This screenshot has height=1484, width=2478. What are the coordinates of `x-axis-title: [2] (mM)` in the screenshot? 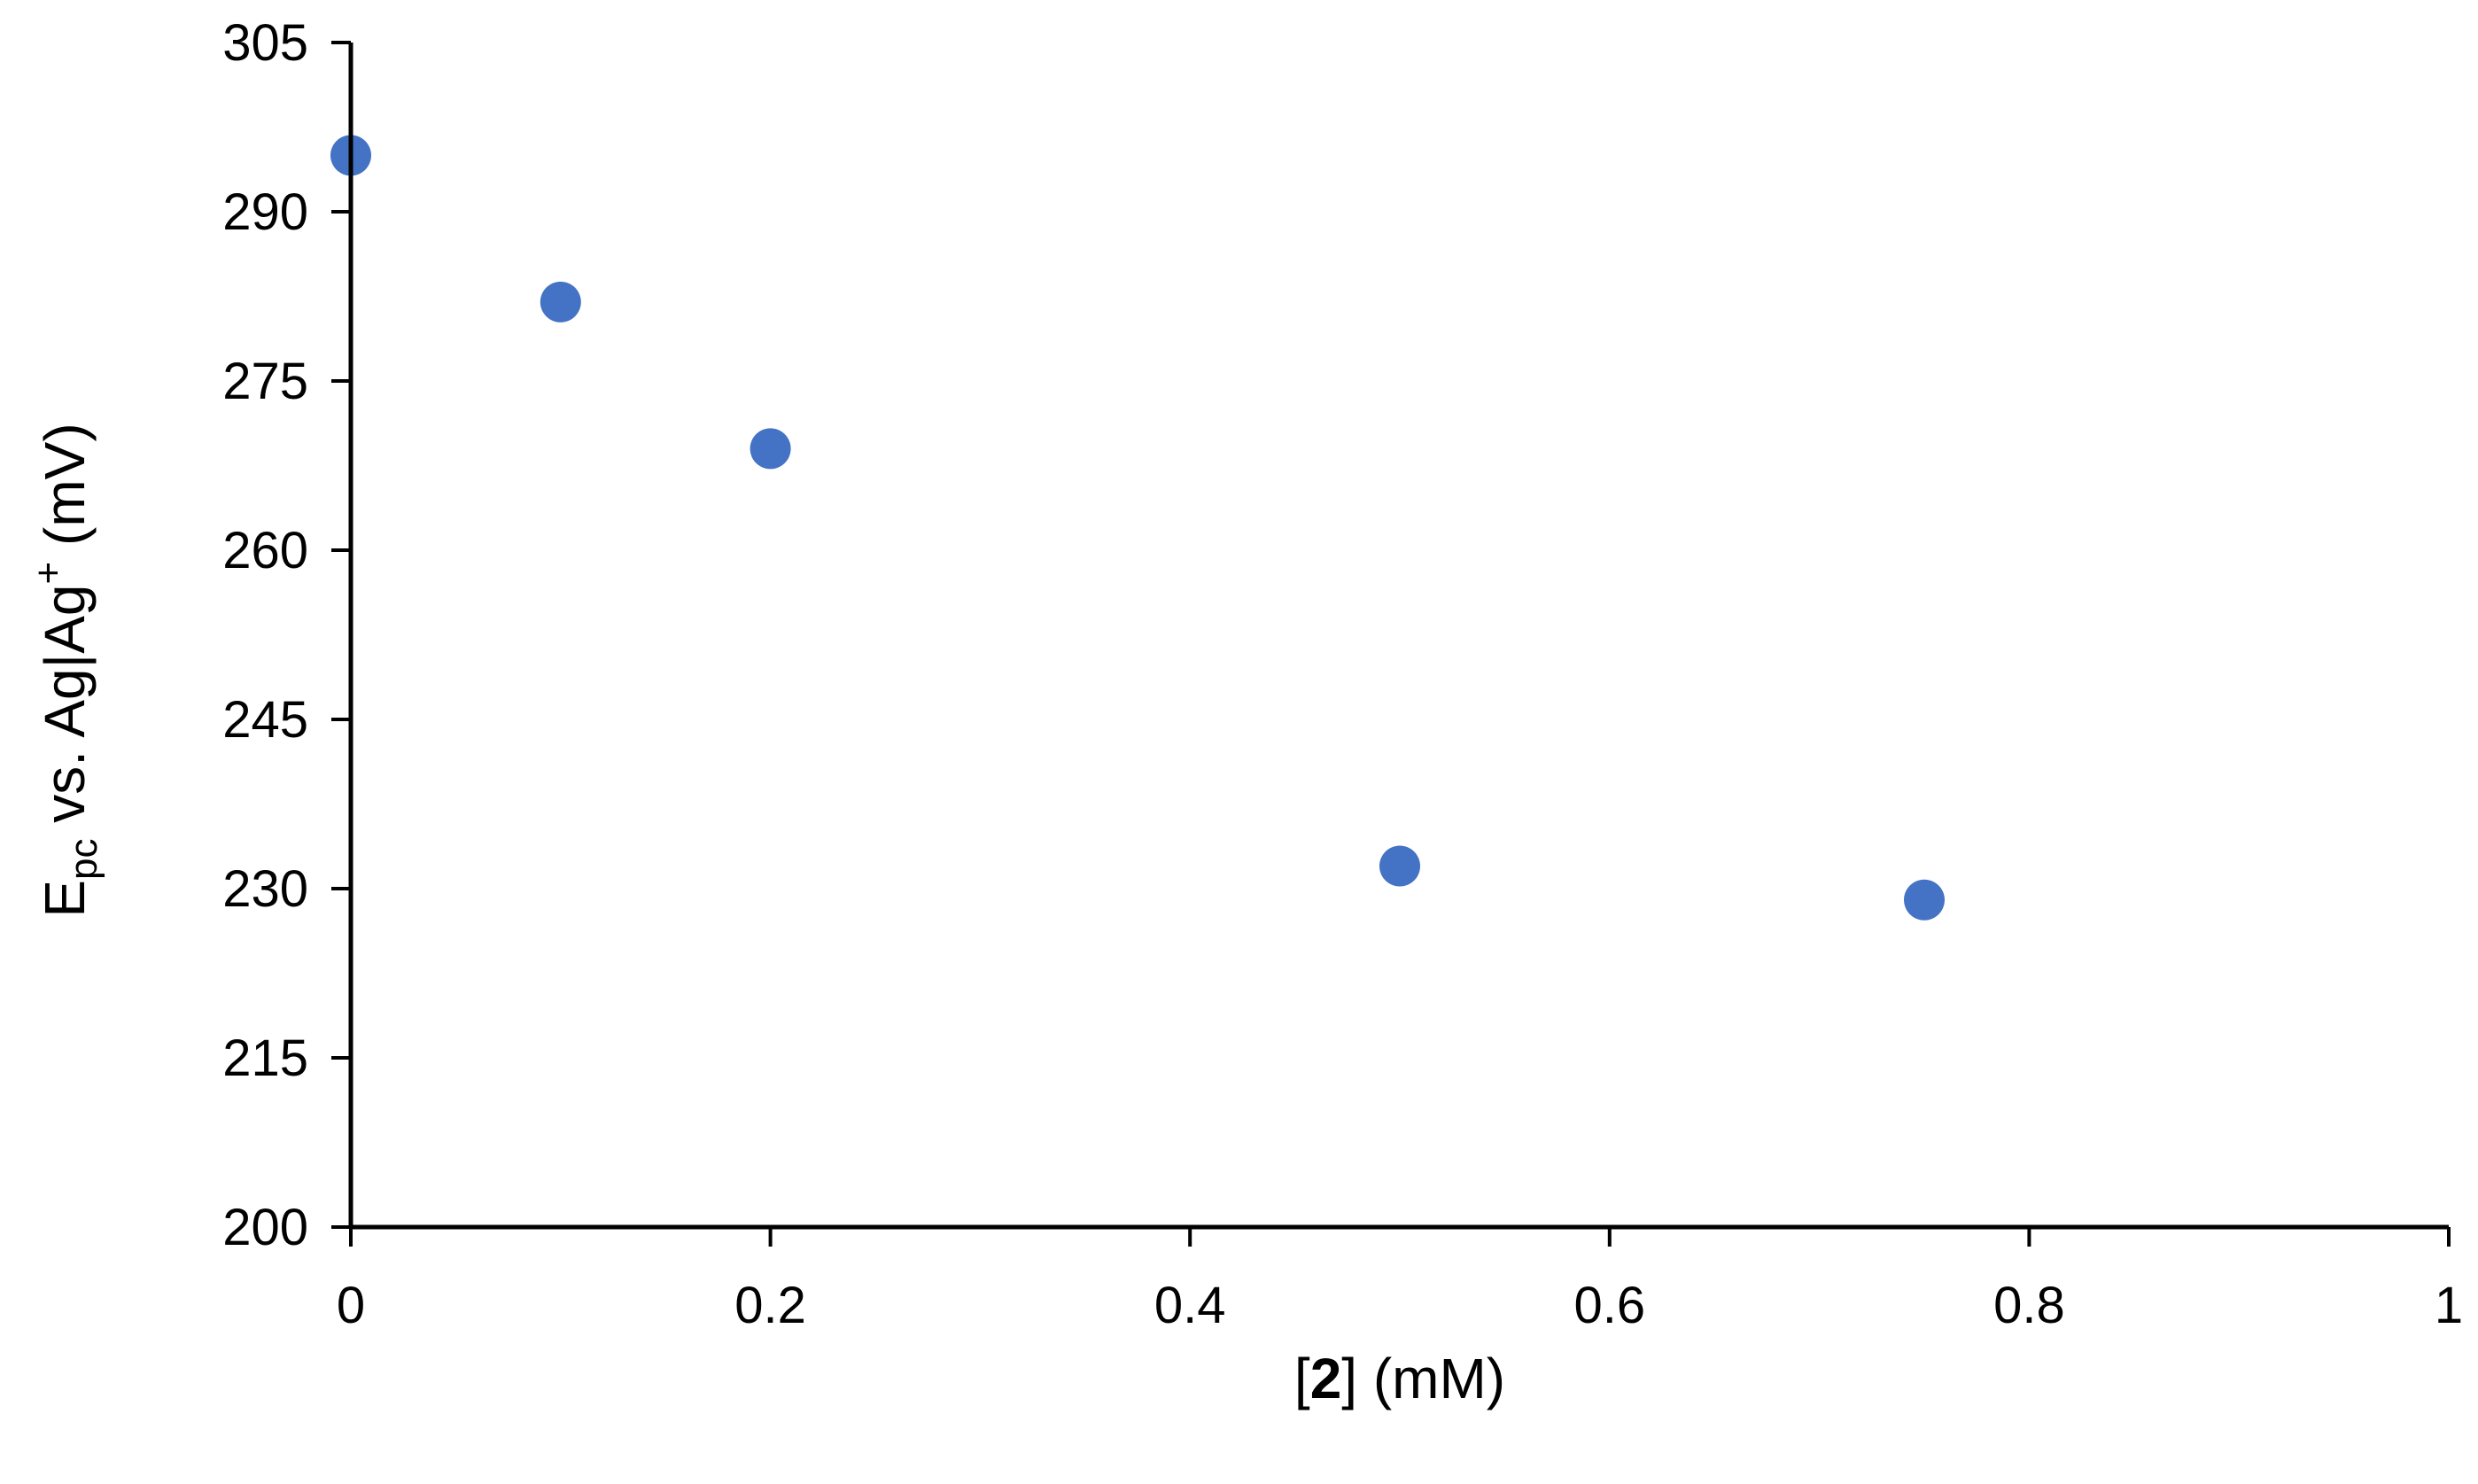 It's located at (1399, 1378).